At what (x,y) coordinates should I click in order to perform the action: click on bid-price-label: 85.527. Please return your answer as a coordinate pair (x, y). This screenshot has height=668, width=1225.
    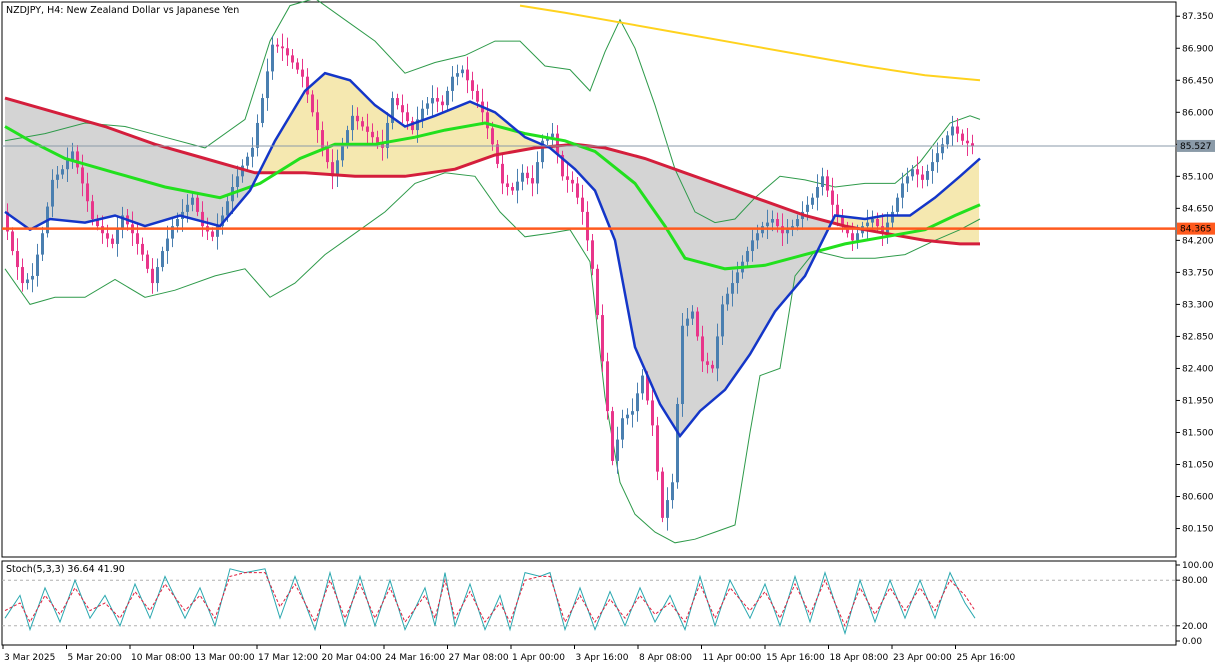
    Looking at the image, I should click on (1196, 147).